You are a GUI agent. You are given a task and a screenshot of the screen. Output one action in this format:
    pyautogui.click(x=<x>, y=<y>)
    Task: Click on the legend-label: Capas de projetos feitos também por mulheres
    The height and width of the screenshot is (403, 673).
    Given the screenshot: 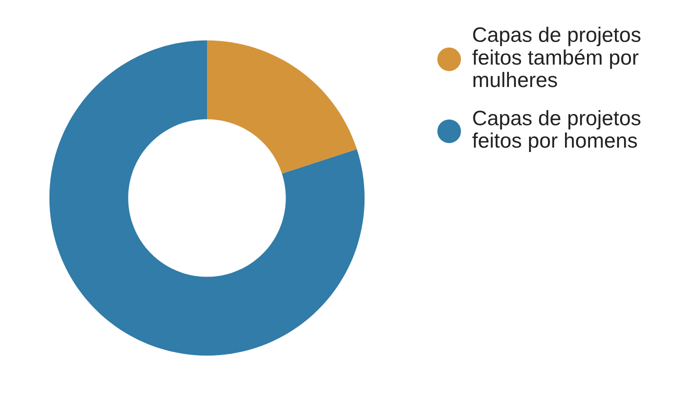 What is the action you would take?
    pyautogui.click(x=556, y=57)
    